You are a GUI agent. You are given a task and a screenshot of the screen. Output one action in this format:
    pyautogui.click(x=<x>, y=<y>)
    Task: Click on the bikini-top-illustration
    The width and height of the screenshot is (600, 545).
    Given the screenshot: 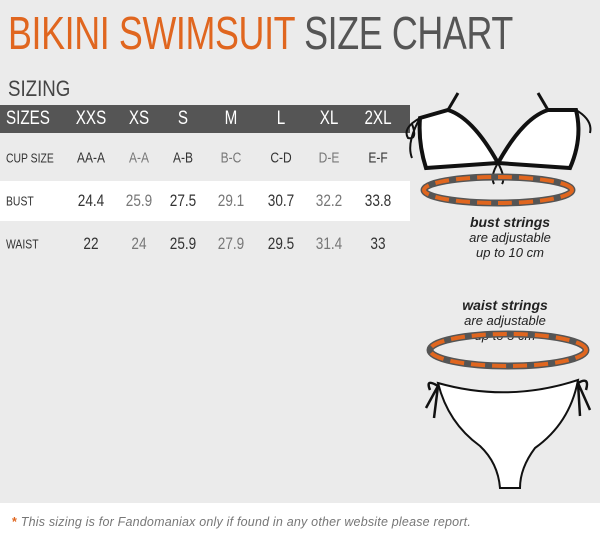 What is the action you would take?
    pyautogui.click(x=498, y=149)
    